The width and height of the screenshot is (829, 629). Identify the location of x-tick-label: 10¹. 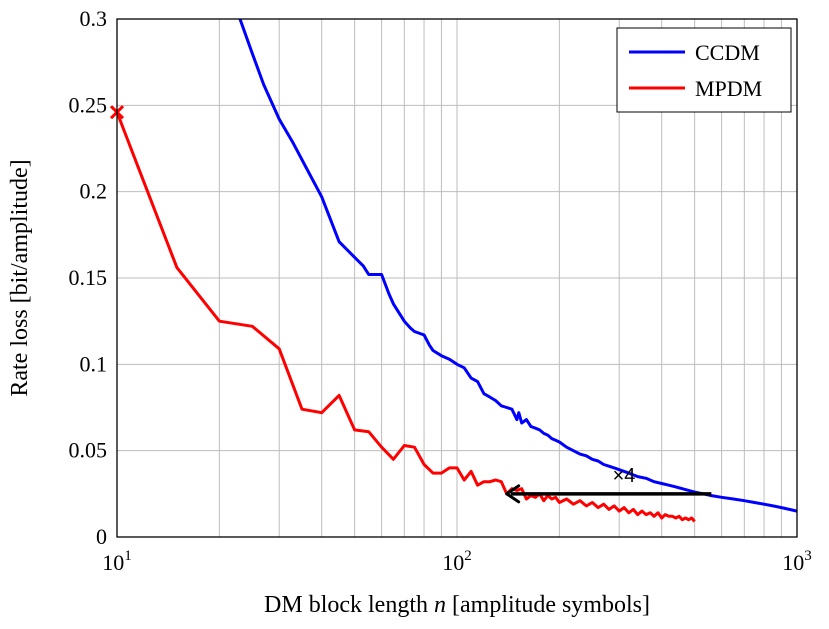
(117, 561).